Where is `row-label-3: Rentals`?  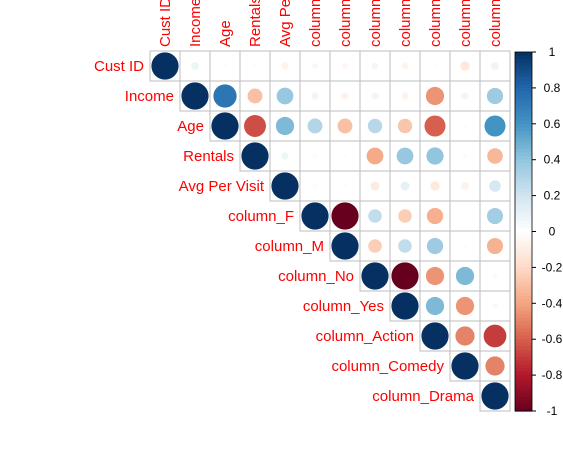
row-label-3: Rentals is located at coordinates (208, 156).